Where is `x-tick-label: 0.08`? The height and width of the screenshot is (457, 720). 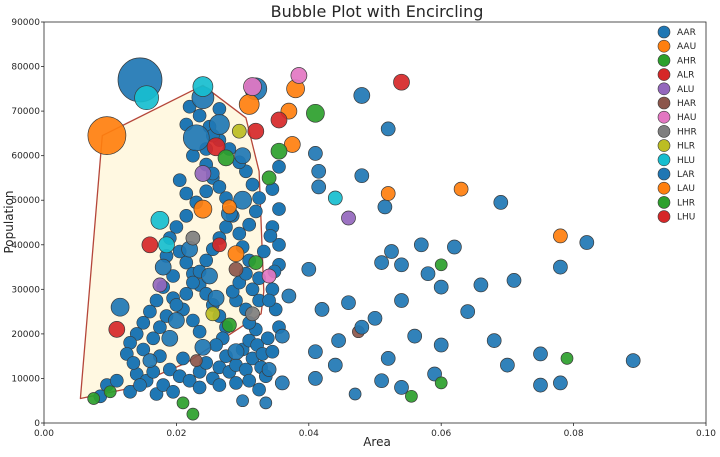 x-tick-label: 0.08 is located at coordinates (574, 434).